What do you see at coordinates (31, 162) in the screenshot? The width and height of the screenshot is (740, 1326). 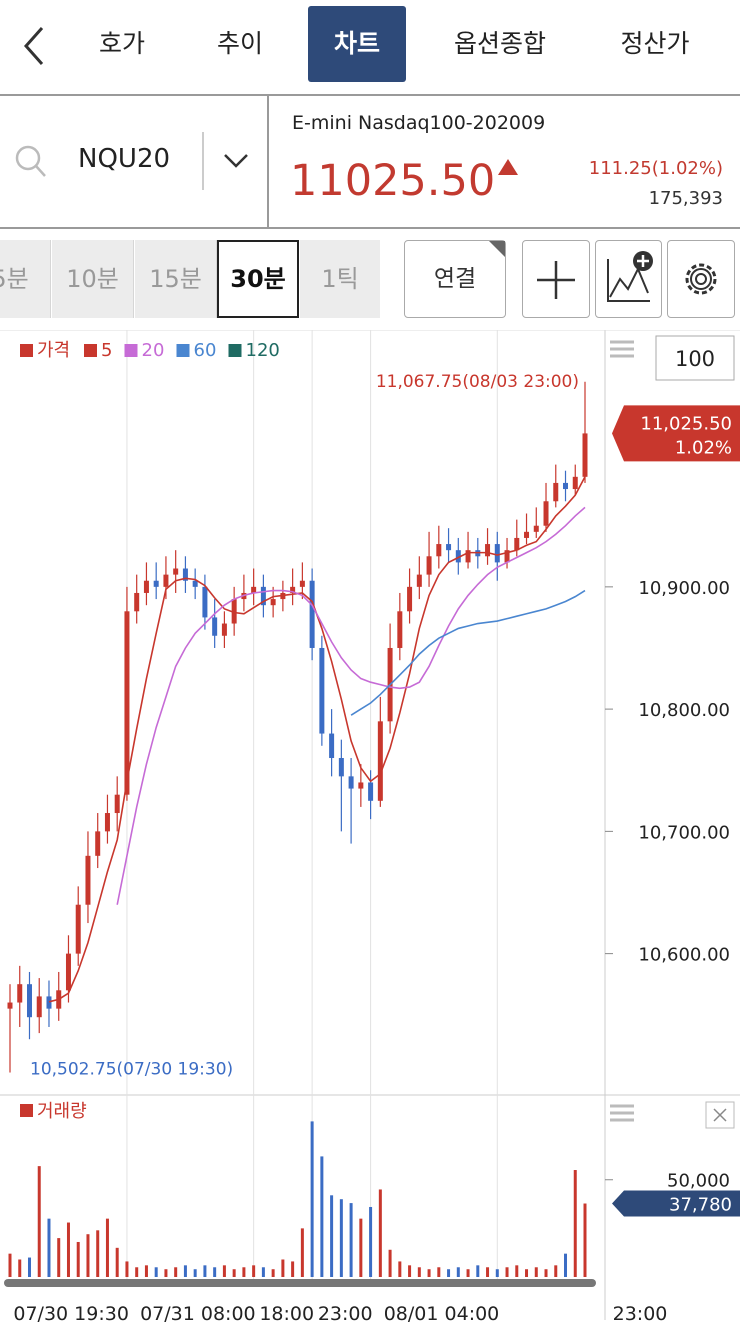 I see `search-icon` at bounding box center [31, 162].